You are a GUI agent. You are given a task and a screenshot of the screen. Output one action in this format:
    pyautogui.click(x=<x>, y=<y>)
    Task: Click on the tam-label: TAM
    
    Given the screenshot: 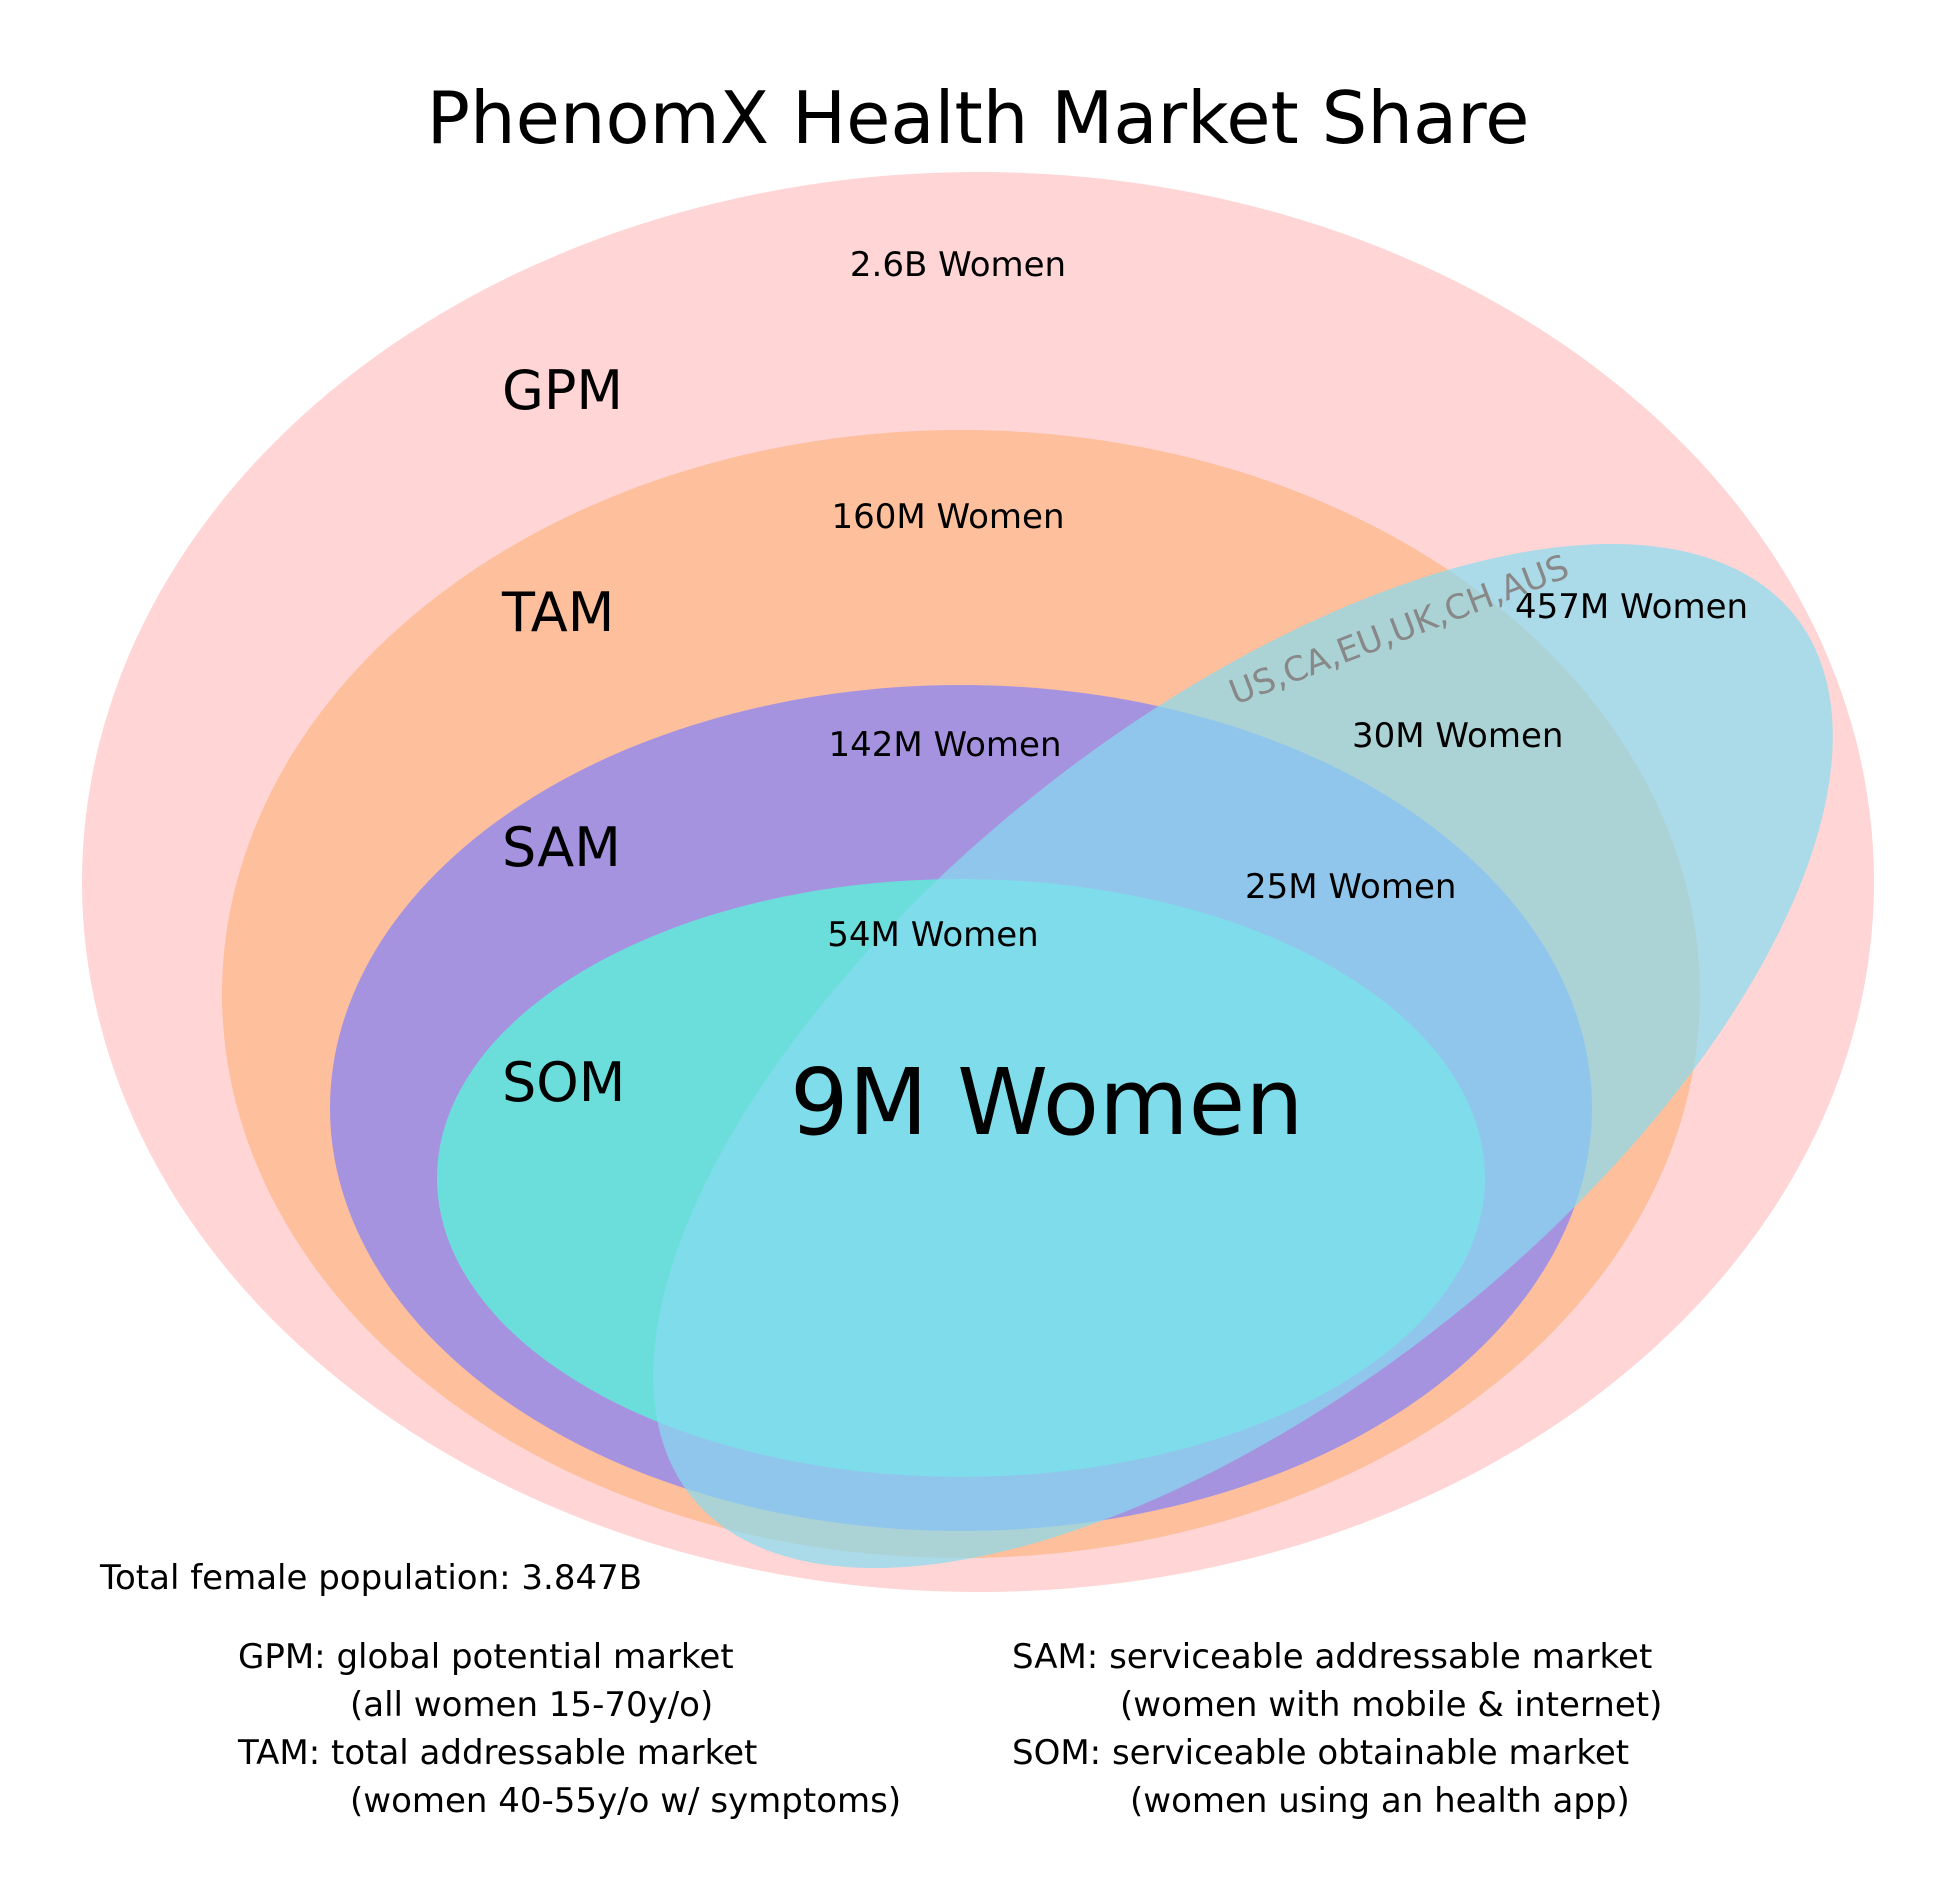 What is the action you would take?
    pyautogui.click(x=557, y=612)
    